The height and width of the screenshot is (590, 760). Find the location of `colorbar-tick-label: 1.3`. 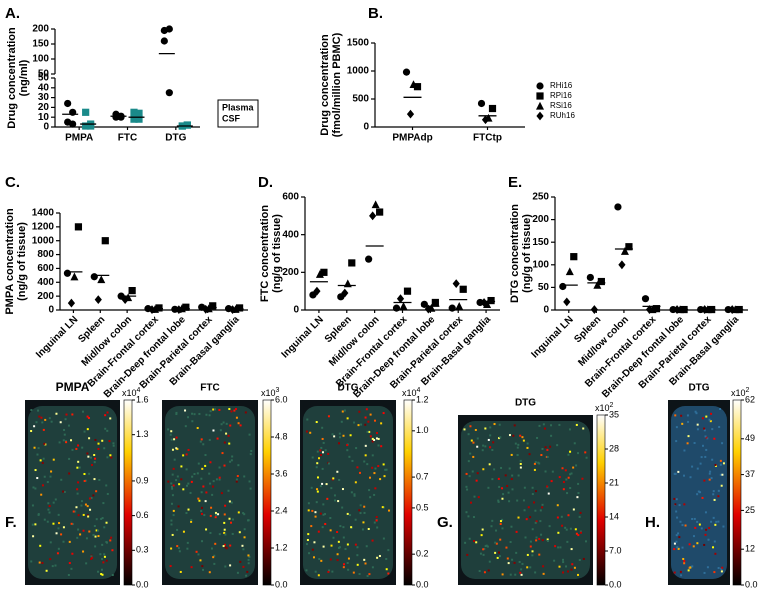

colorbar-tick-label: 1.3 is located at coordinates (142, 434).